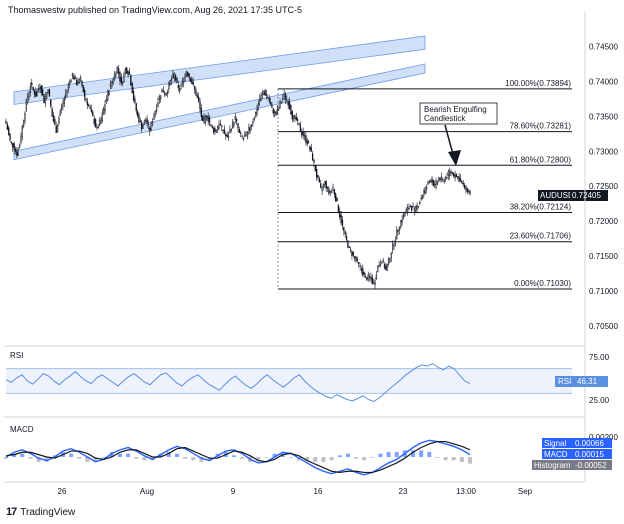  I want to click on macd-badge-value-bg, so click(592, 454).